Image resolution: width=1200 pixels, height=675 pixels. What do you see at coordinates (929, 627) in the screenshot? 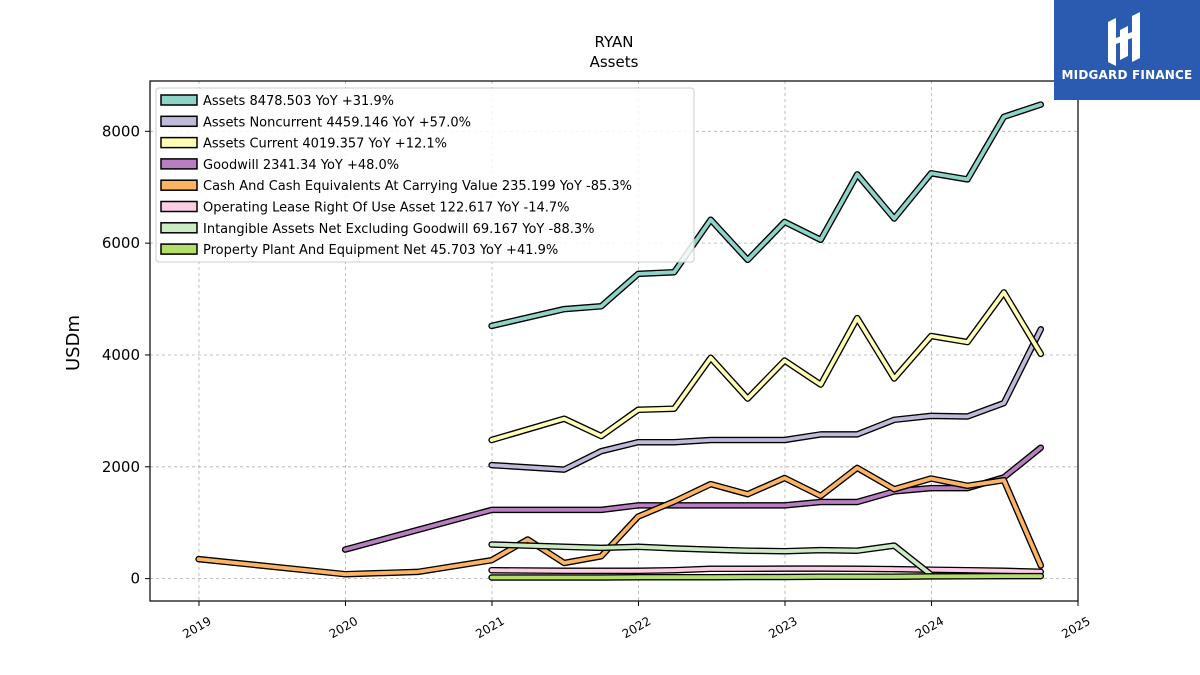
I see `x-tick-label: 2024` at bounding box center [929, 627].